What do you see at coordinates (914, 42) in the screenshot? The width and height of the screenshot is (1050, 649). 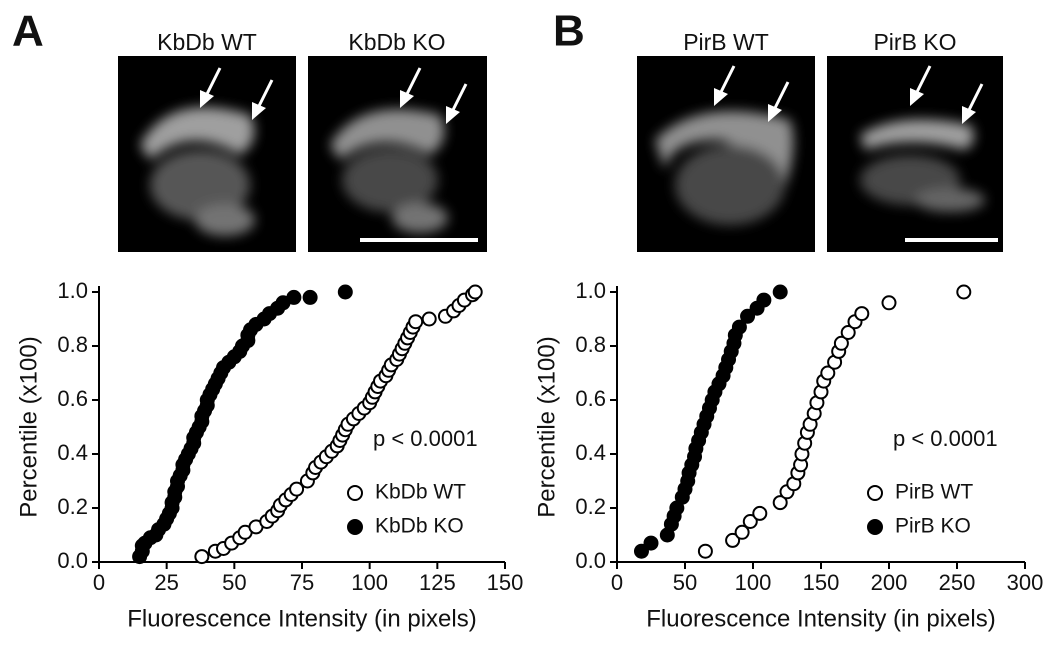 I see `image-label: PirB KO` at bounding box center [914, 42].